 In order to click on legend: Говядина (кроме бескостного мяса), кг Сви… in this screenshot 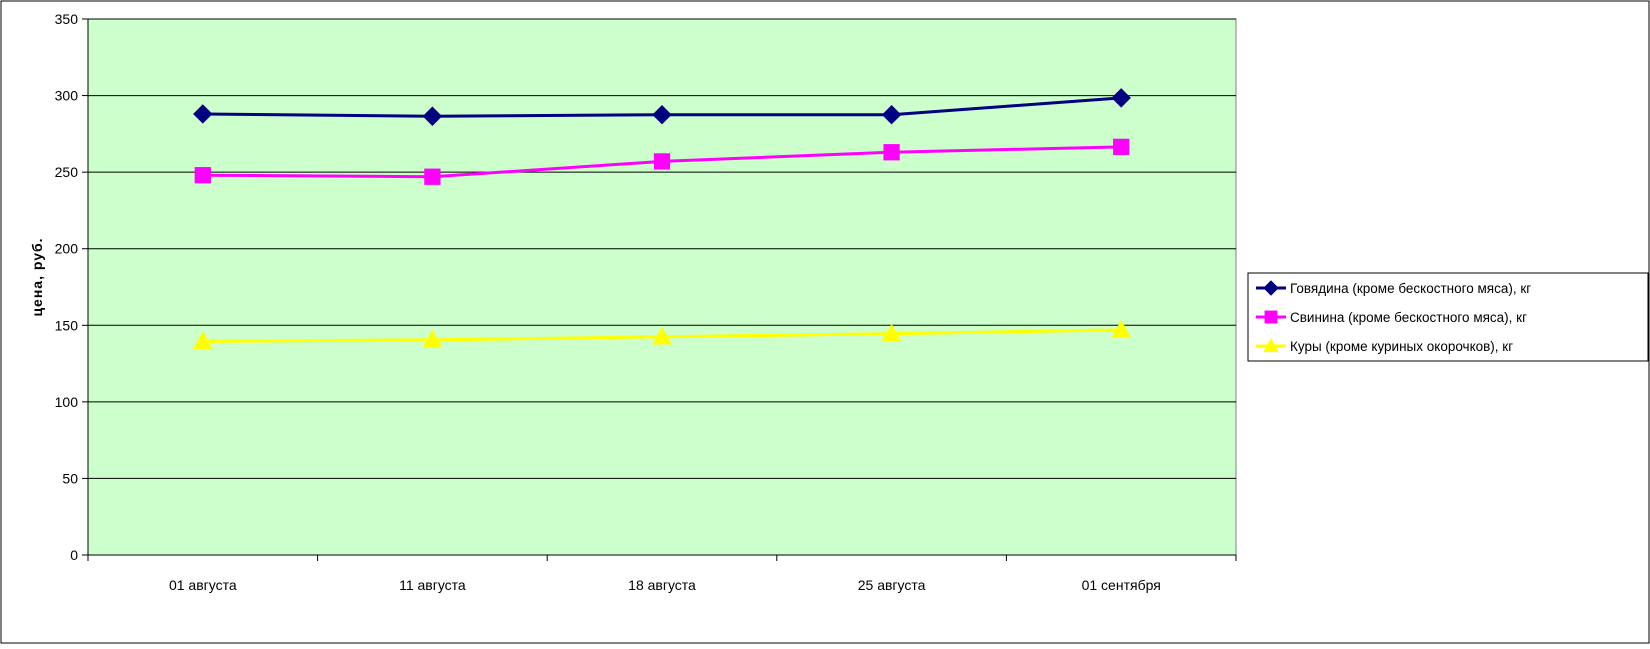, I will do `click(1448, 317)`.